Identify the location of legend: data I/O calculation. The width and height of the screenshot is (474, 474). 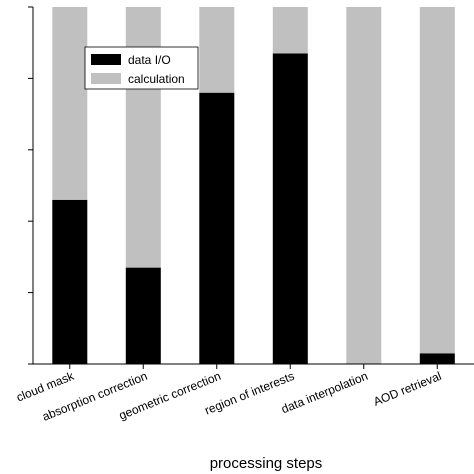
(141, 68).